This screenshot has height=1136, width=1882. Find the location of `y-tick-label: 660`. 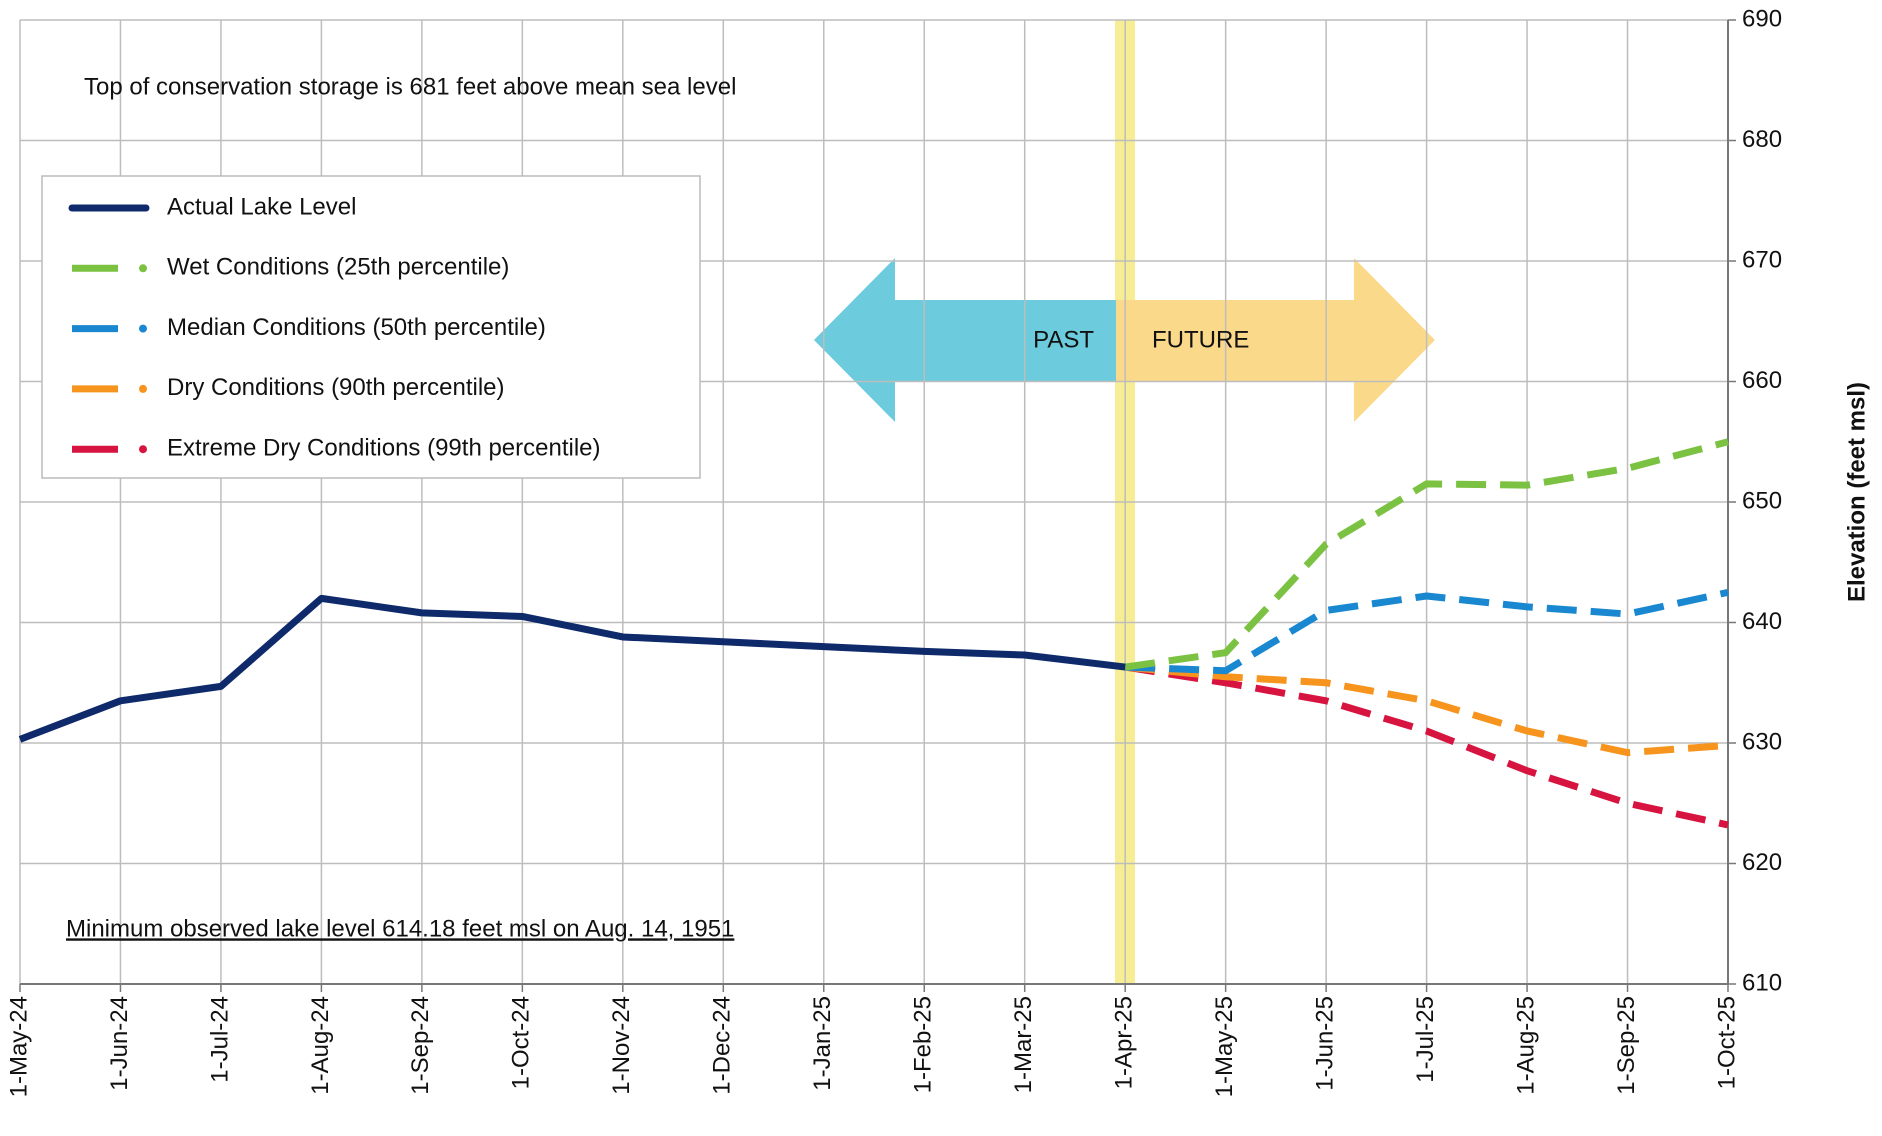

y-tick-label: 660 is located at coordinates (1762, 380).